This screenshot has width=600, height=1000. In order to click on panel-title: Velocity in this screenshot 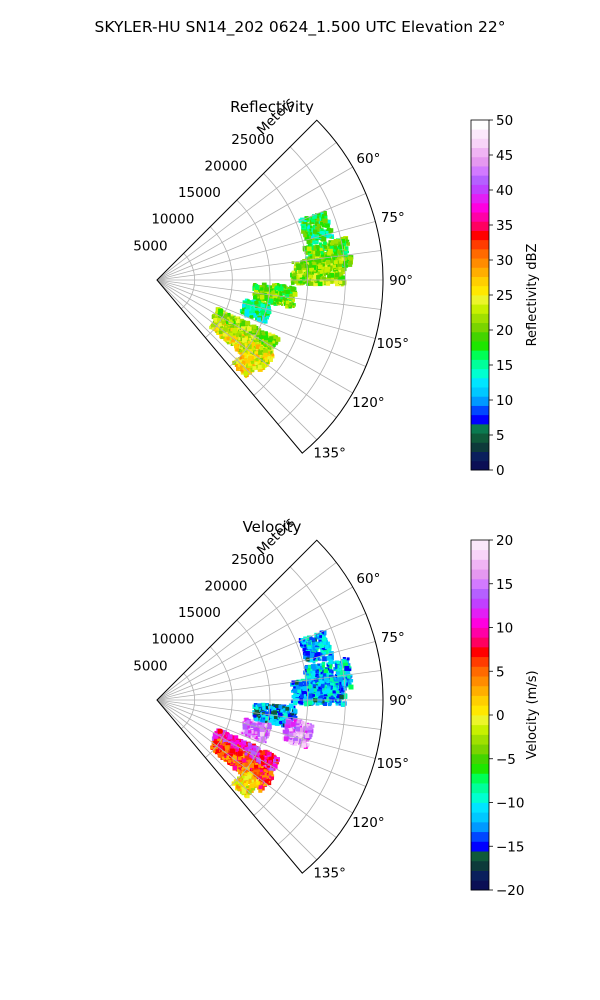, I will do `click(272, 527)`.